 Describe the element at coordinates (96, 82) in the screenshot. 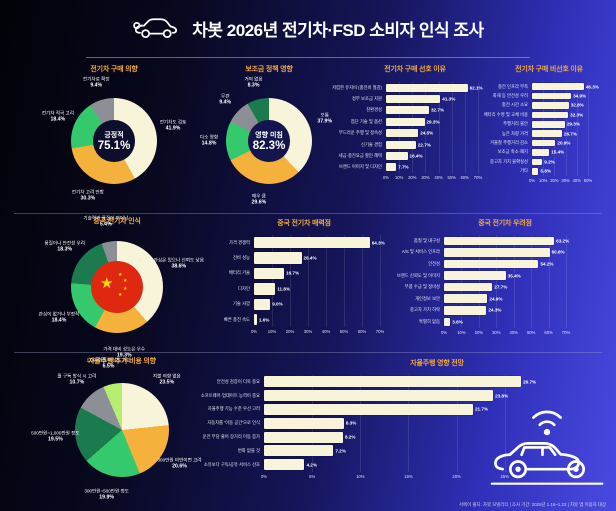

I see `pie-slice-label: 전기차로 확장 9.4%` at that location.